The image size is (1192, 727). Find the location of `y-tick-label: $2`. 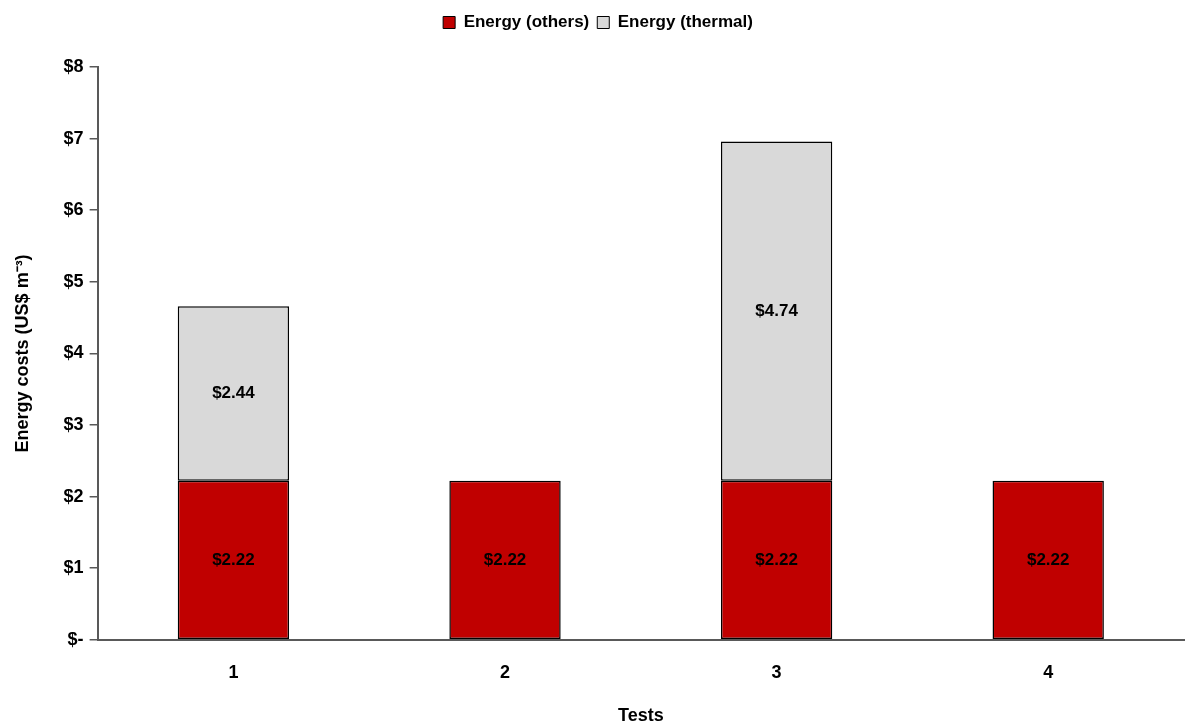

y-tick-label: $2 is located at coordinates (73, 495).